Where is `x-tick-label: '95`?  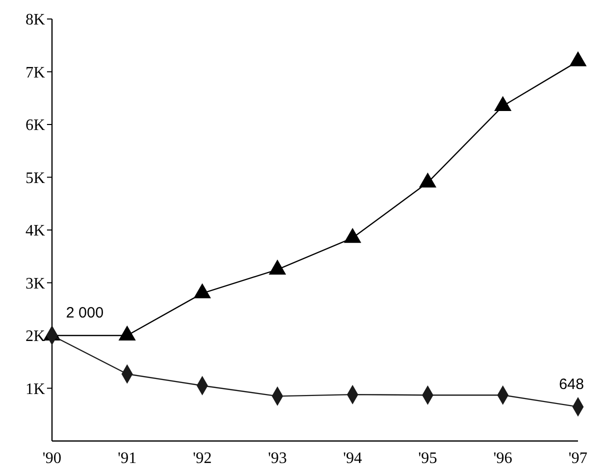
x-tick-label: '95 is located at coordinates (428, 458).